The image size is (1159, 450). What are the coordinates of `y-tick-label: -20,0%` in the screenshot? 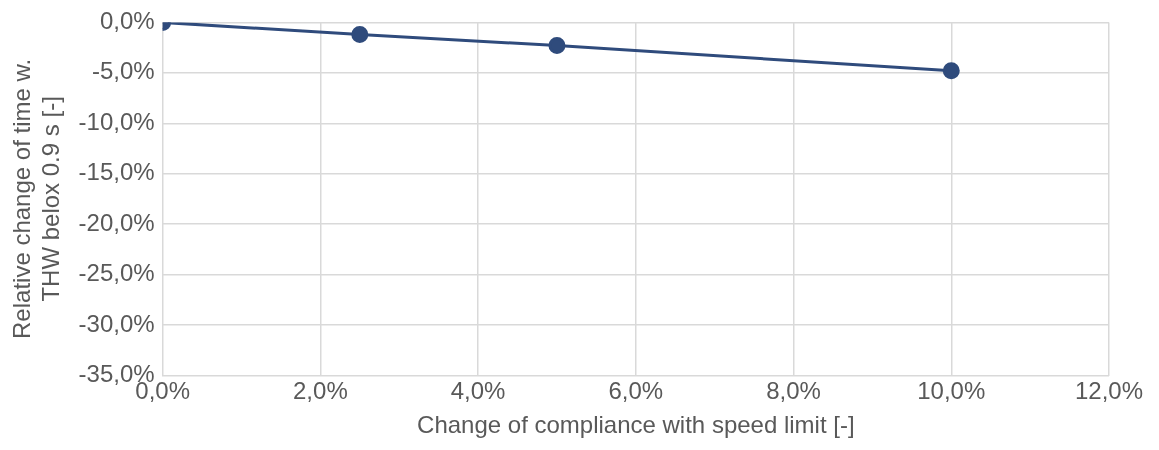 It's located at (116, 222).